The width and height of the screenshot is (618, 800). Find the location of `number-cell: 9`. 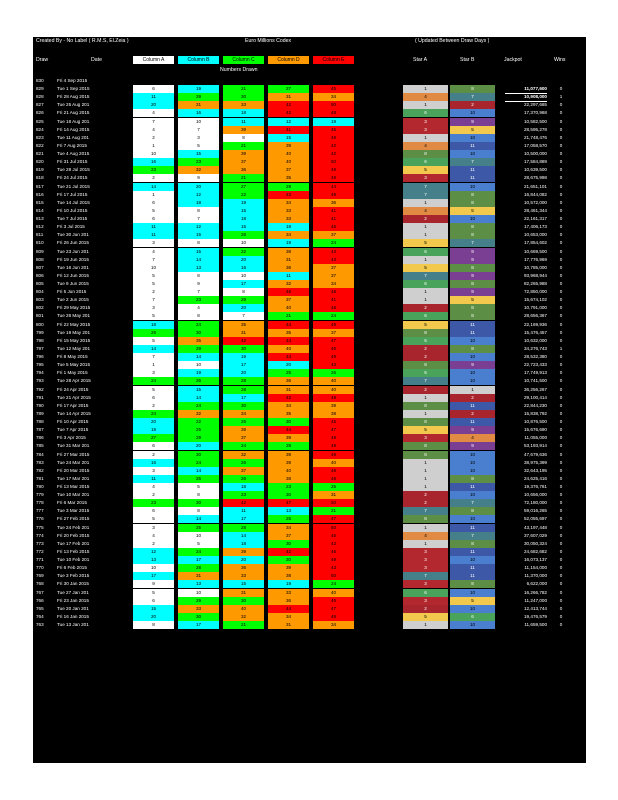

number-cell: 9 is located at coordinates (198, 284).